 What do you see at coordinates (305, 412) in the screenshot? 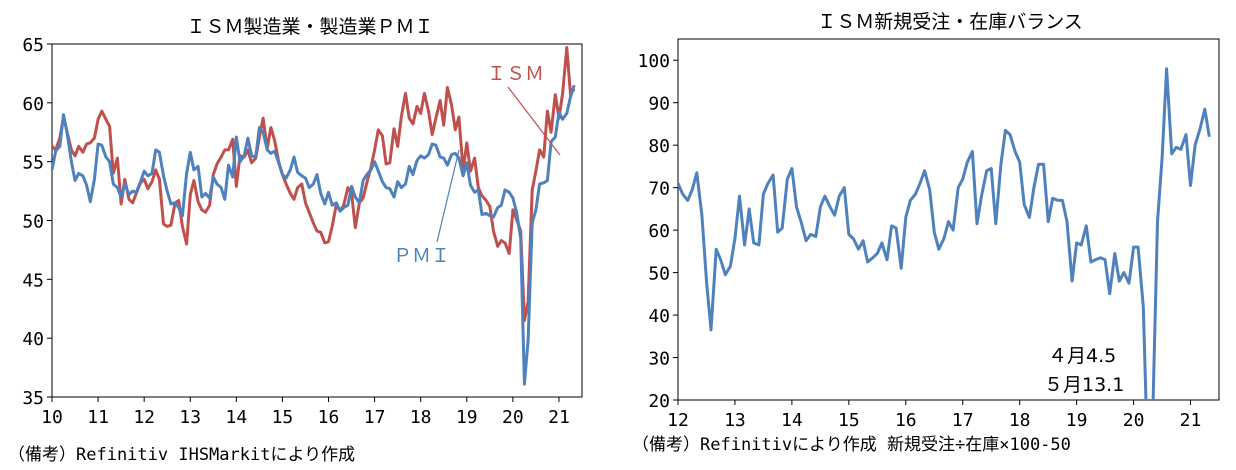
I see `x-axis: 10 11 12 13 14 15 16 17 18 19 20 21` at bounding box center [305, 412].